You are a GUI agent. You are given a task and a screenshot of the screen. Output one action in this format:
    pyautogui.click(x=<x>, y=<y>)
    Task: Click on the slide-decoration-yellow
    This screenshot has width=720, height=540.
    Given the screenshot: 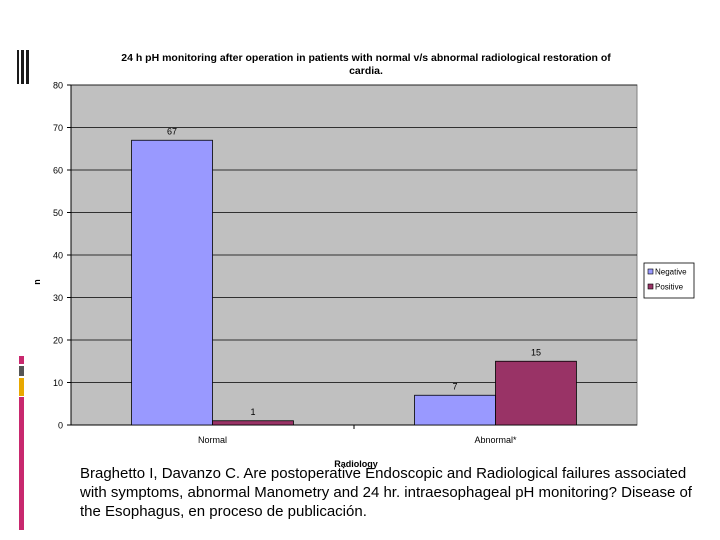 What is the action you would take?
    pyautogui.click(x=21, y=387)
    